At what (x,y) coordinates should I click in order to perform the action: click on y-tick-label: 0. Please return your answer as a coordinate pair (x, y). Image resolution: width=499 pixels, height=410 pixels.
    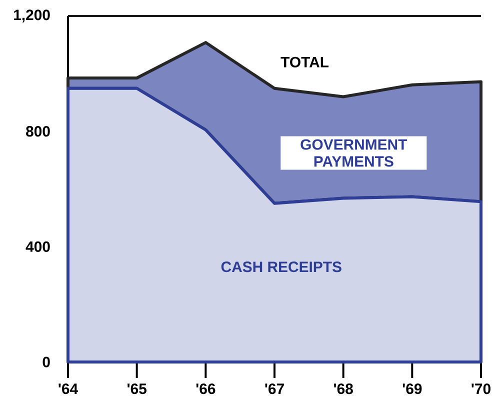
    Looking at the image, I should click on (46, 362).